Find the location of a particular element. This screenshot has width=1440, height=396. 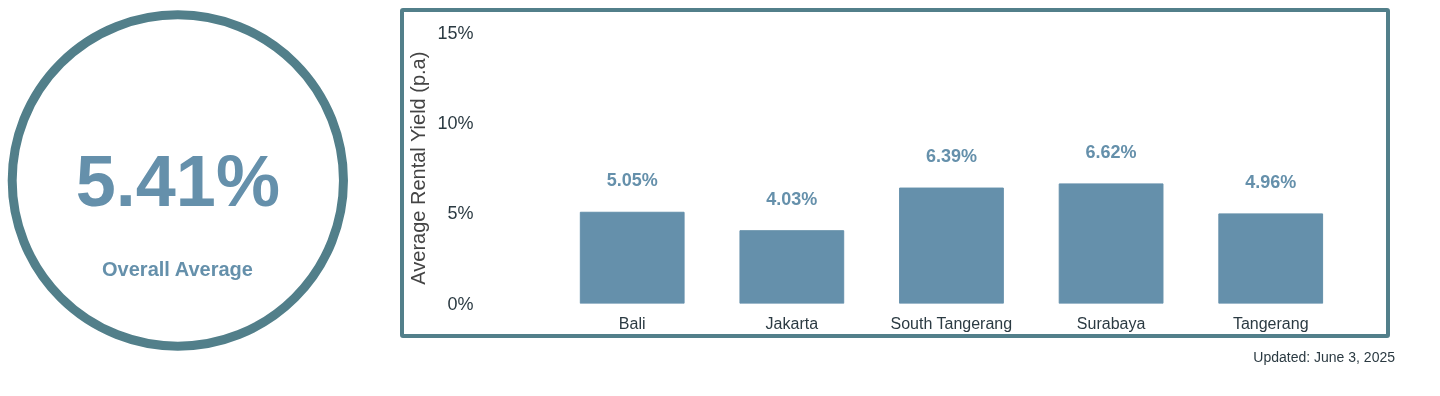

x-tick-label: Bali is located at coordinates (632, 323).